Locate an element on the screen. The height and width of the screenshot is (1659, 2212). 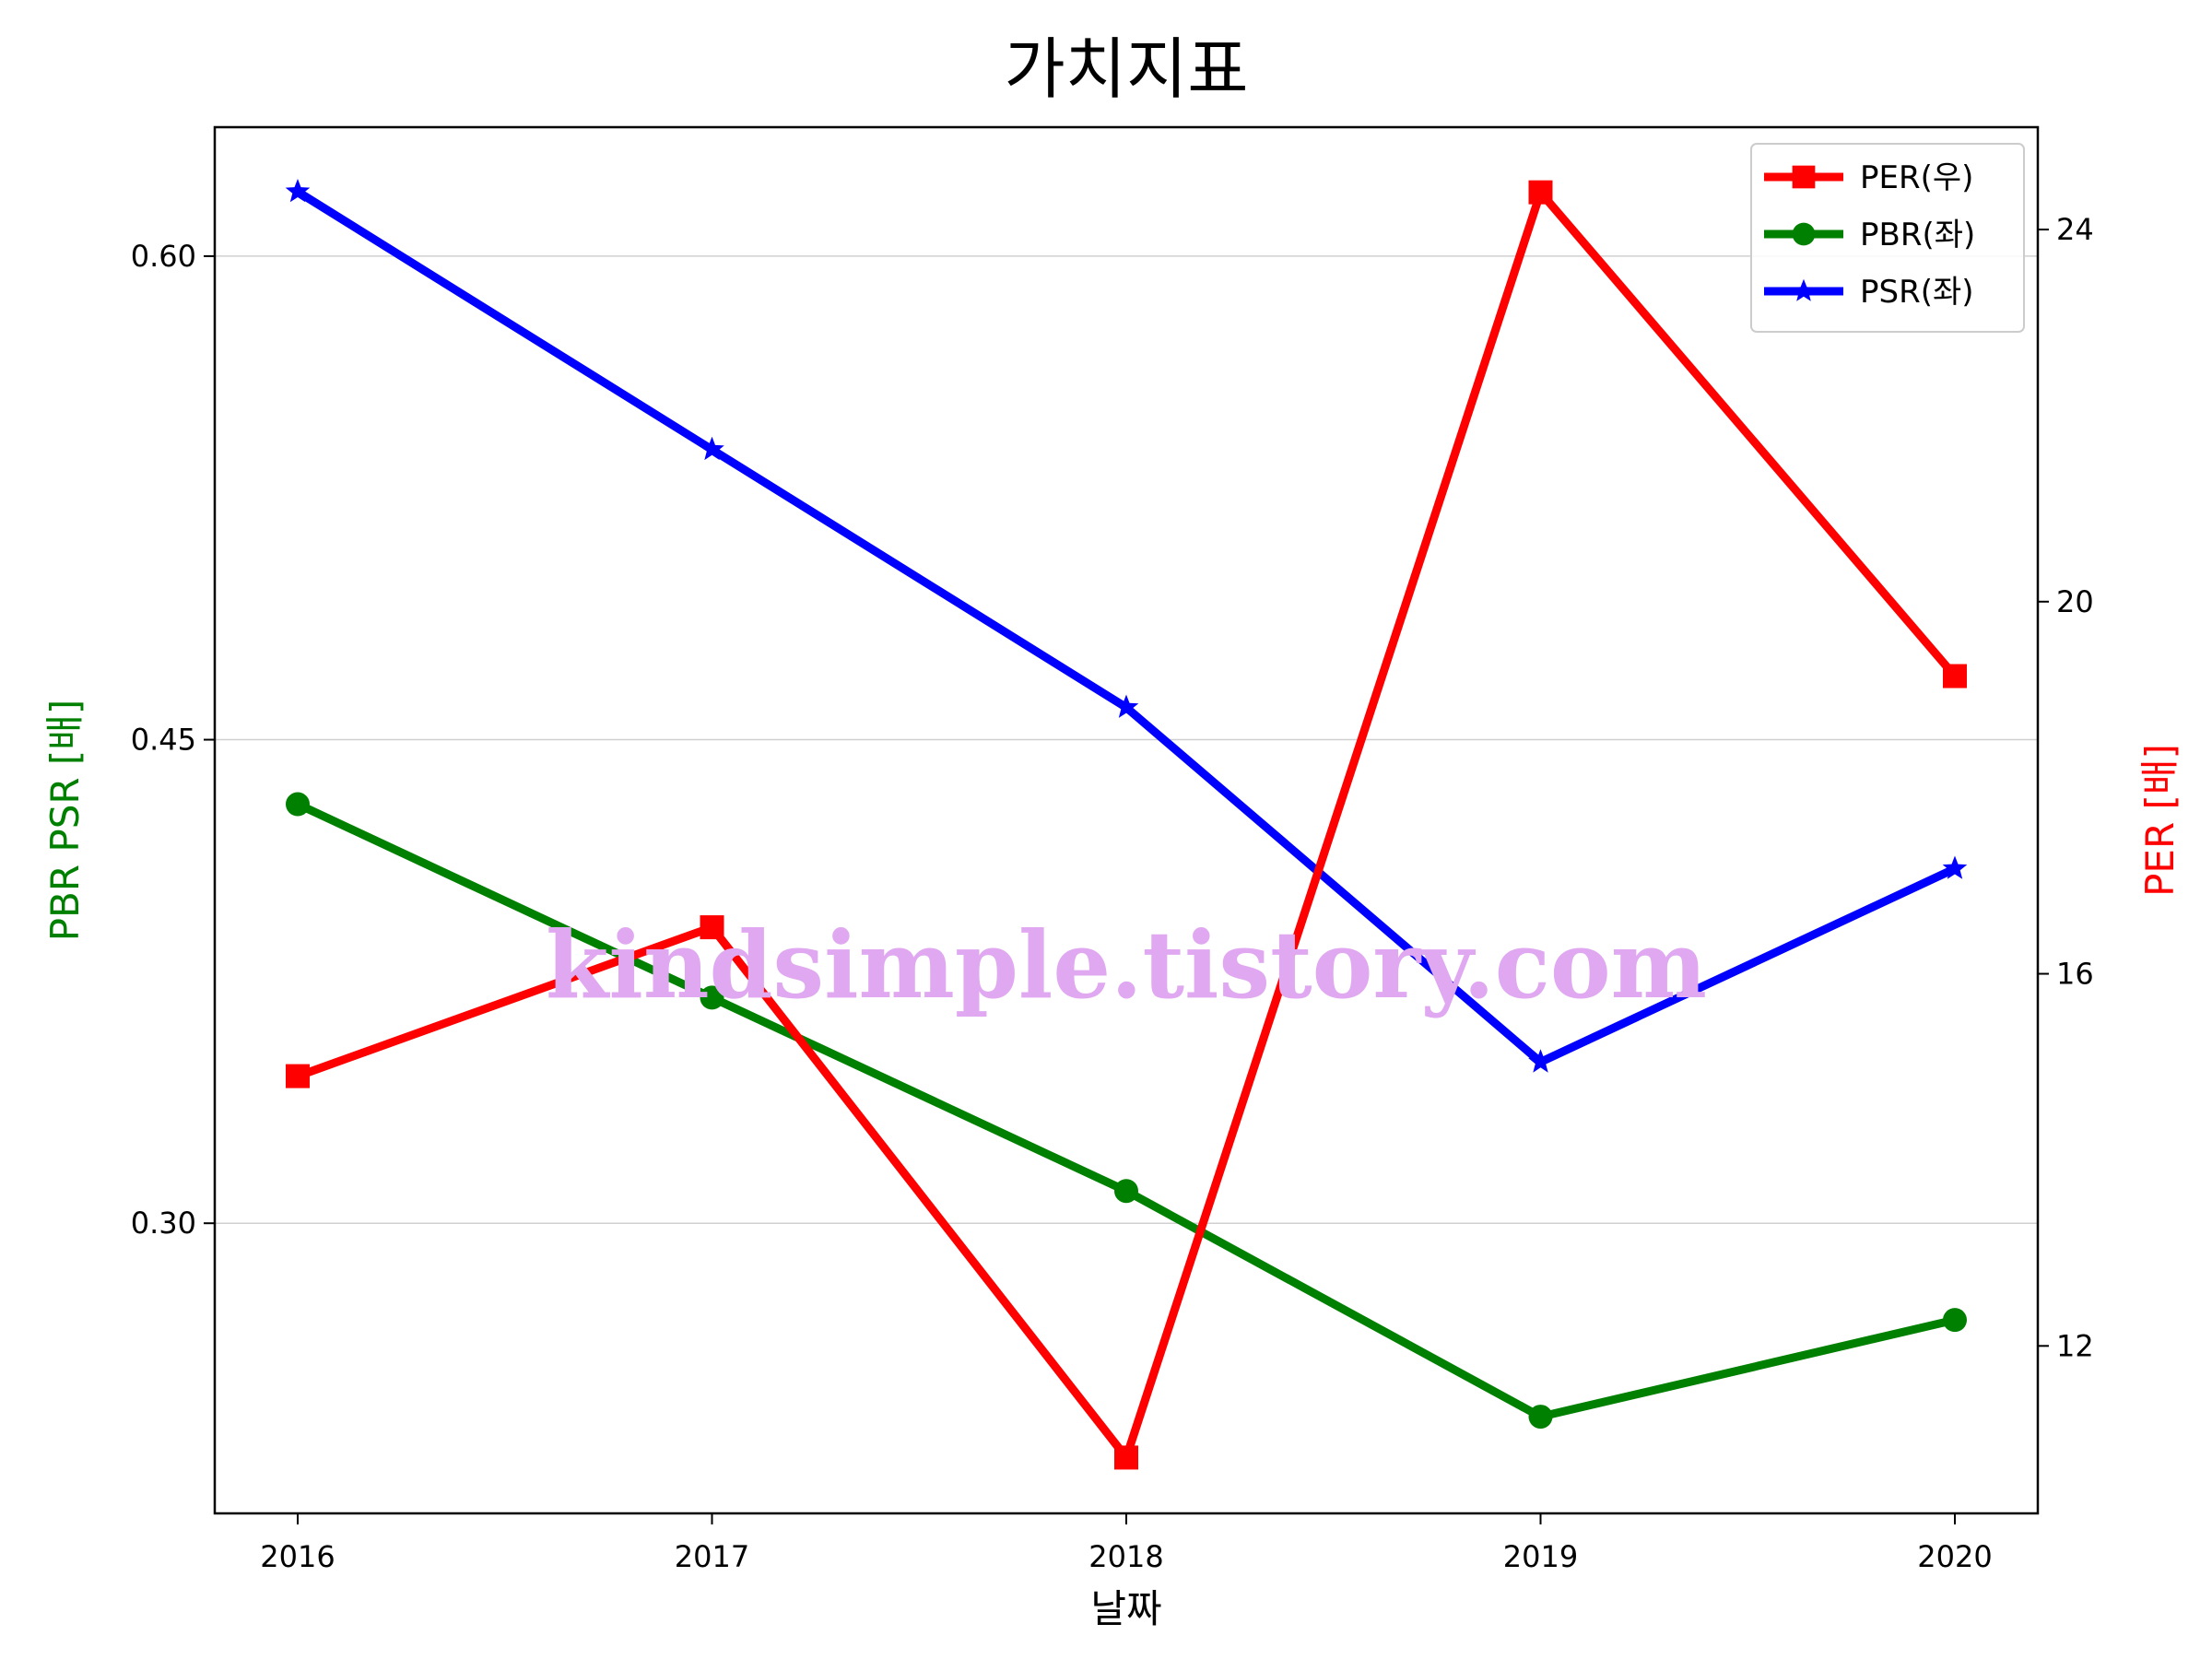
left-y-axis-ticks: 0.30 0.45 0.60 is located at coordinates (173, 740).